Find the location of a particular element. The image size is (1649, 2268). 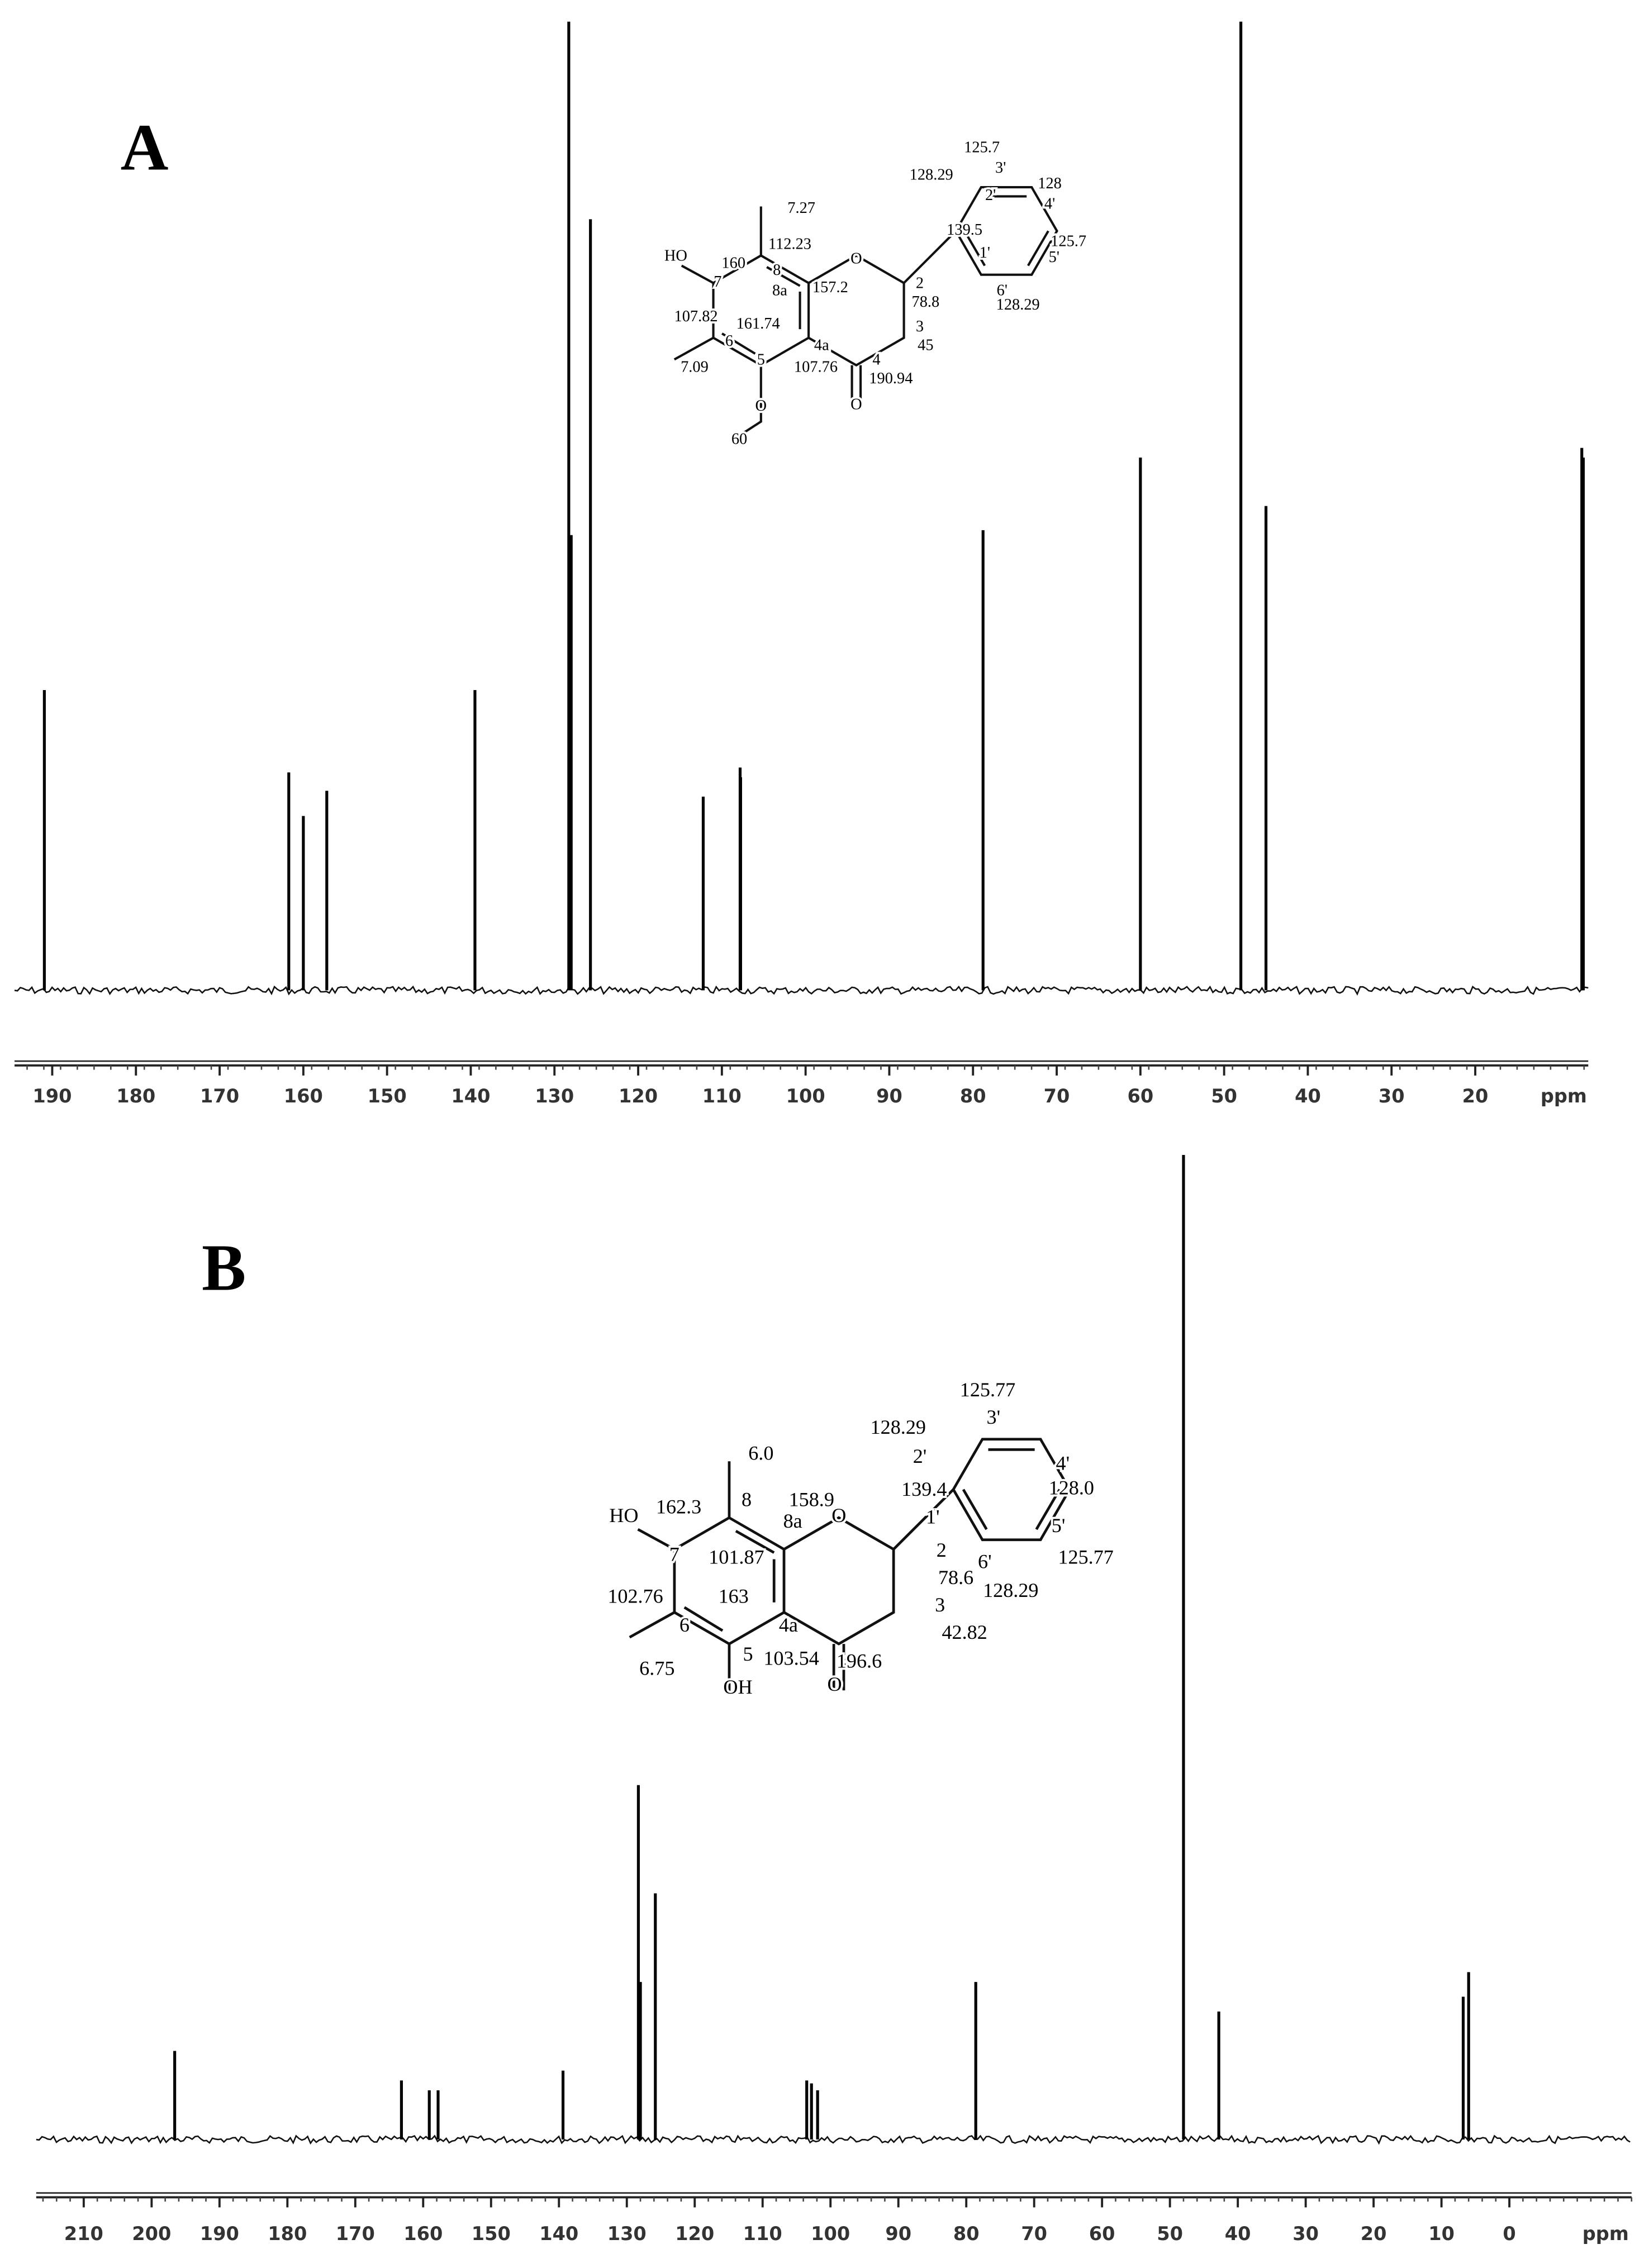

annotation: 2' is located at coordinates (990, 195).